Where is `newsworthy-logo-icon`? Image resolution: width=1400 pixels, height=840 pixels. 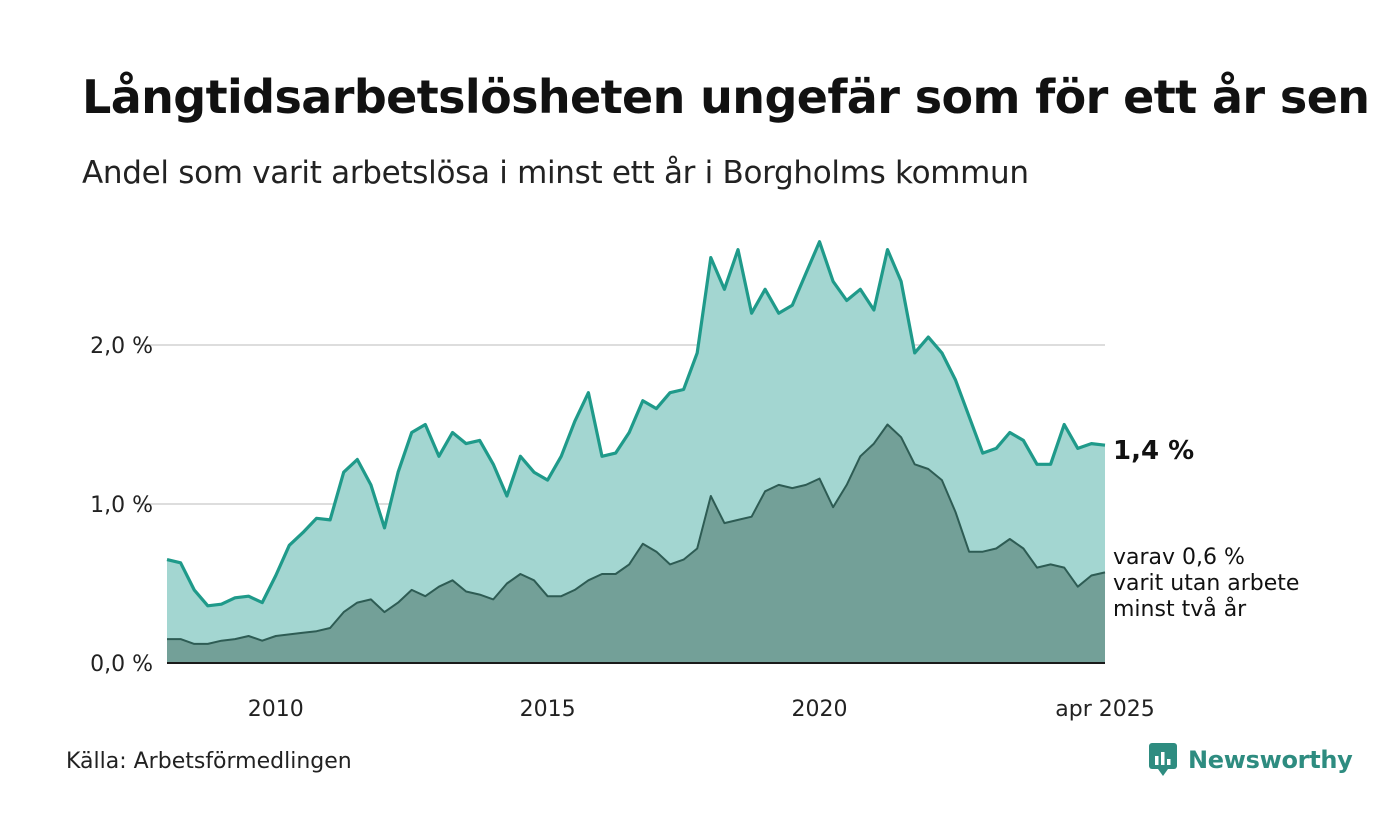 newsworthy-logo-icon is located at coordinates (1163, 759).